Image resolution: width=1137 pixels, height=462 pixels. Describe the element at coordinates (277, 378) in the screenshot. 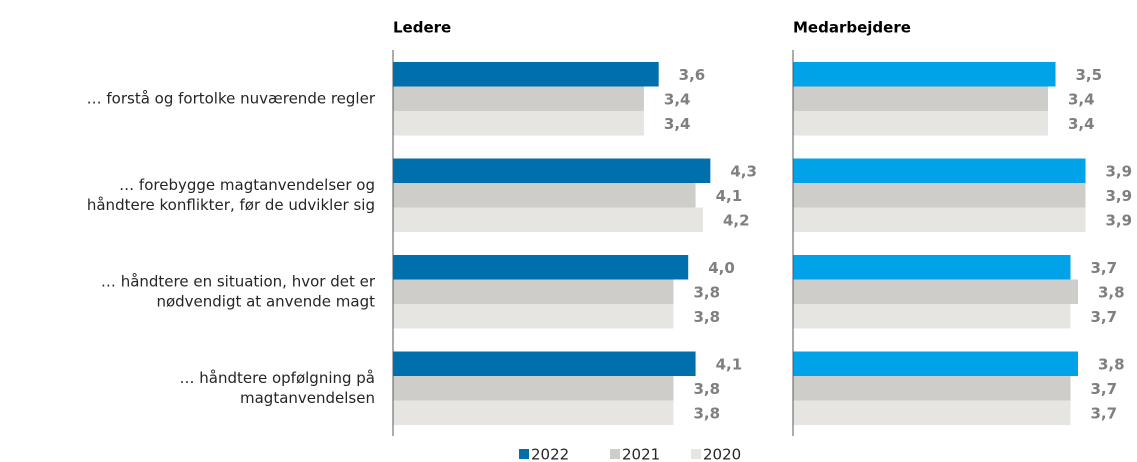

I see `category-label: … håndtere opfølgning på` at that location.